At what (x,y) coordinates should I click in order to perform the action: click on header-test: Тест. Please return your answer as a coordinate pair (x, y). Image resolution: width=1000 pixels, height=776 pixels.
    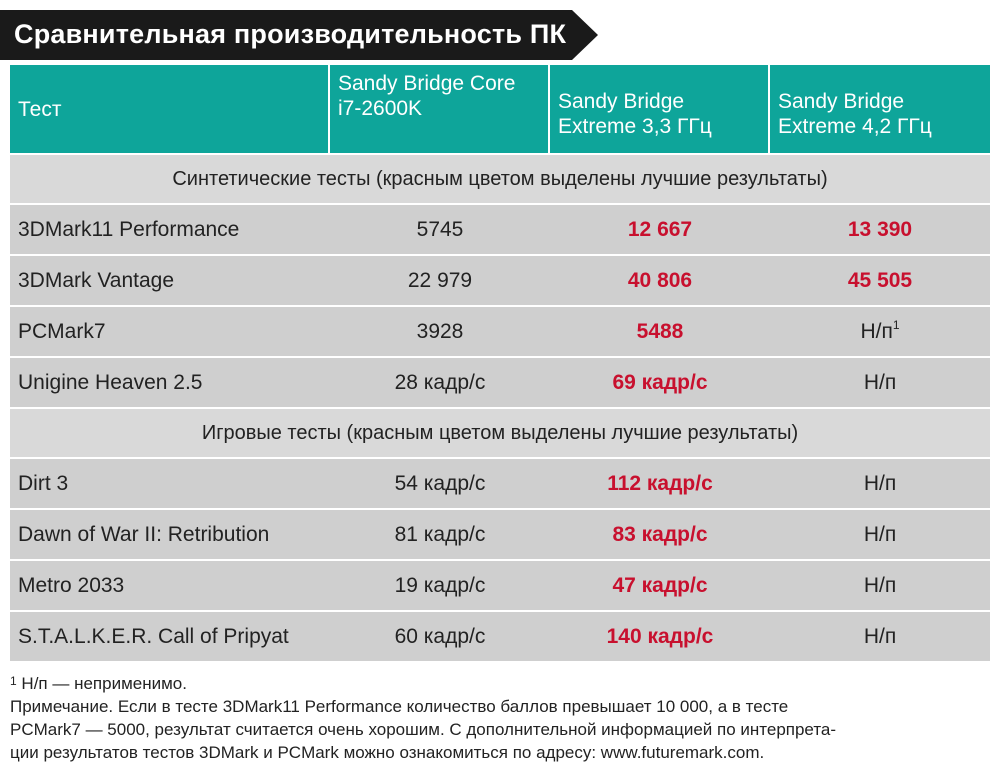
    Looking at the image, I should click on (170, 110).